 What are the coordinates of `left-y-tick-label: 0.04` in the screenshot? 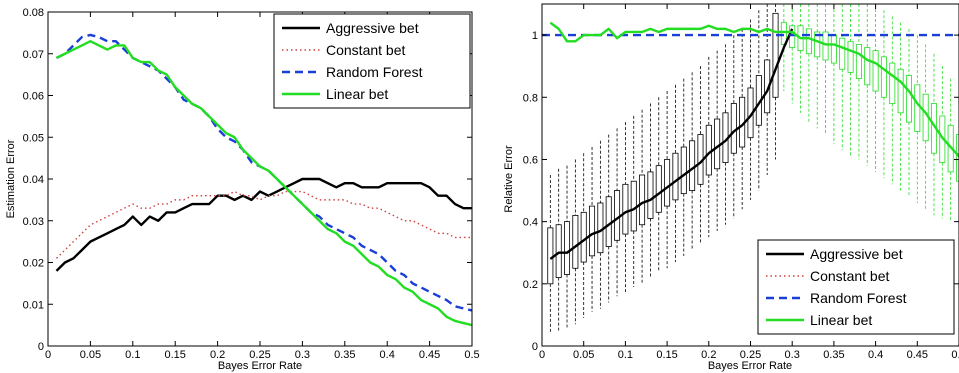 It's located at (33, 180).